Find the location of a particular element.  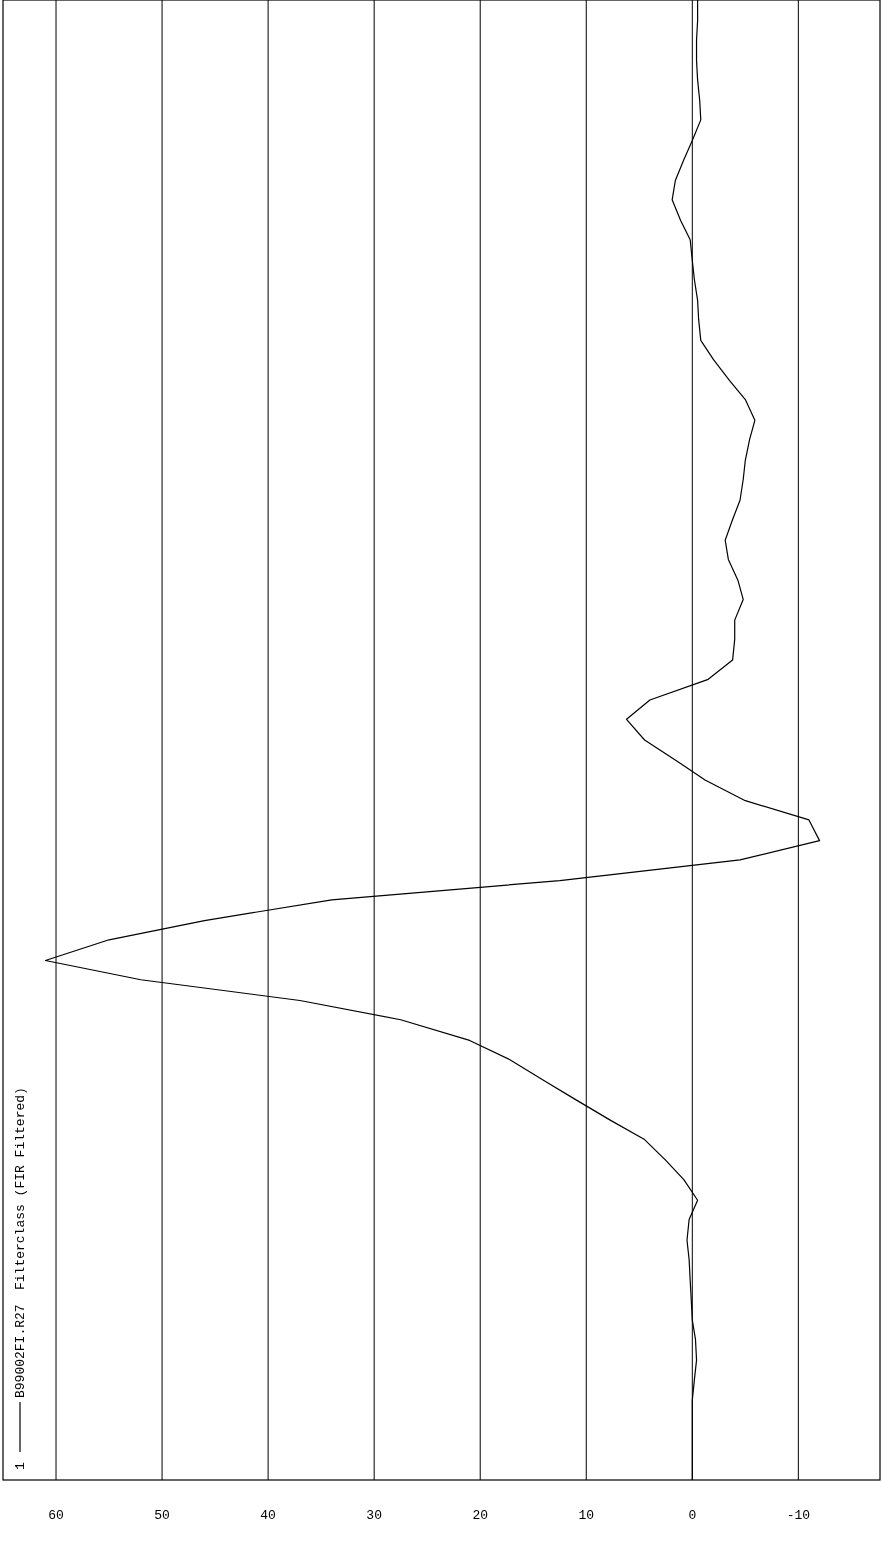

x-tick-label: 10 is located at coordinates (586, 1515).